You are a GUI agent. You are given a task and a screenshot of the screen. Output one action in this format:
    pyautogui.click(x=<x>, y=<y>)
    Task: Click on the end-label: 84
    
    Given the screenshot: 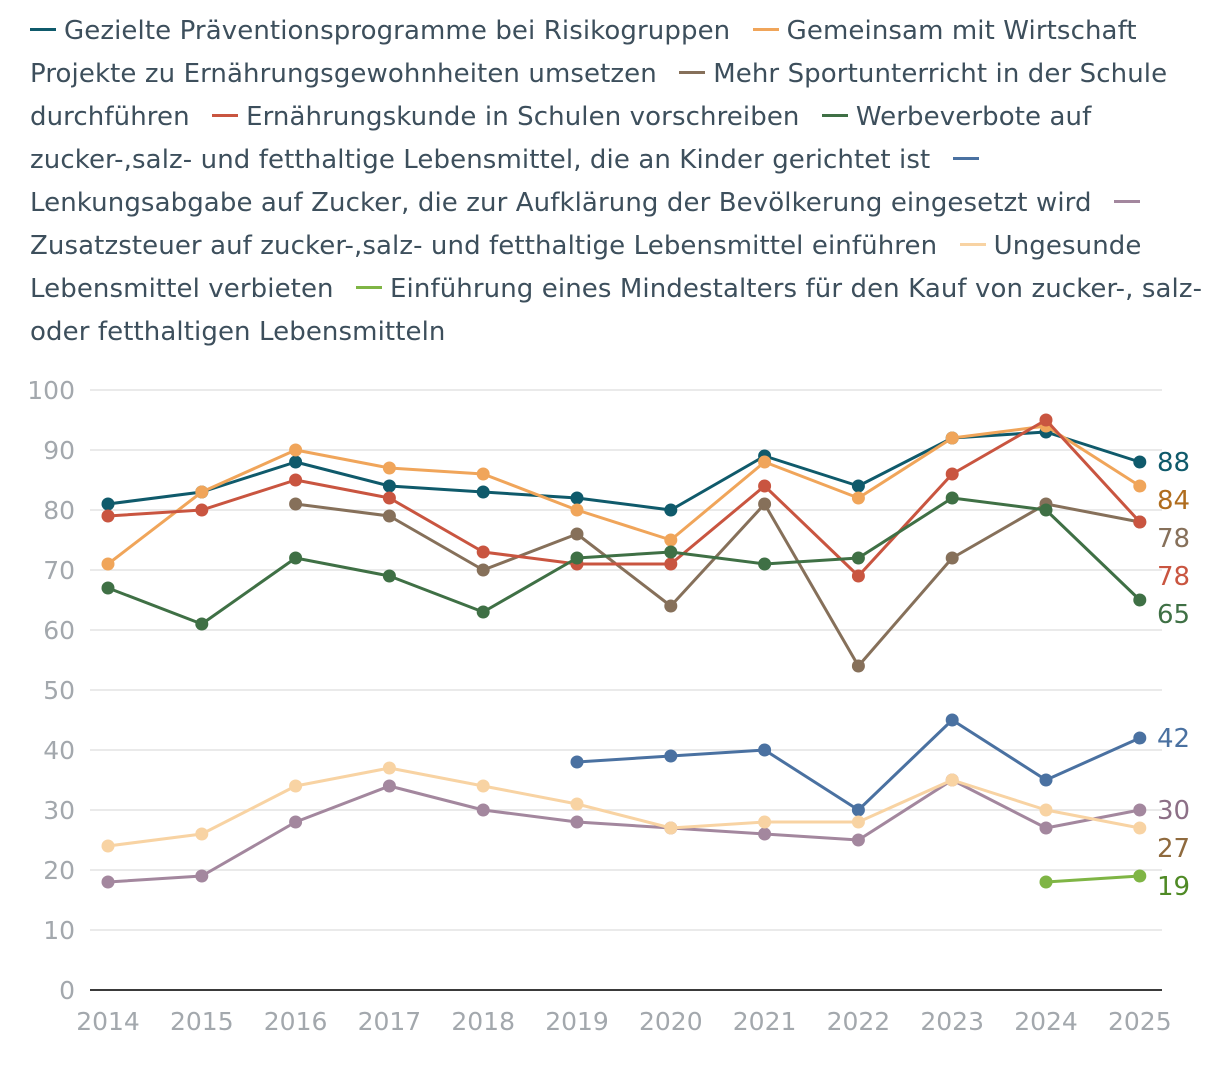 What is the action you would take?
    pyautogui.click(x=1173, y=501)
    